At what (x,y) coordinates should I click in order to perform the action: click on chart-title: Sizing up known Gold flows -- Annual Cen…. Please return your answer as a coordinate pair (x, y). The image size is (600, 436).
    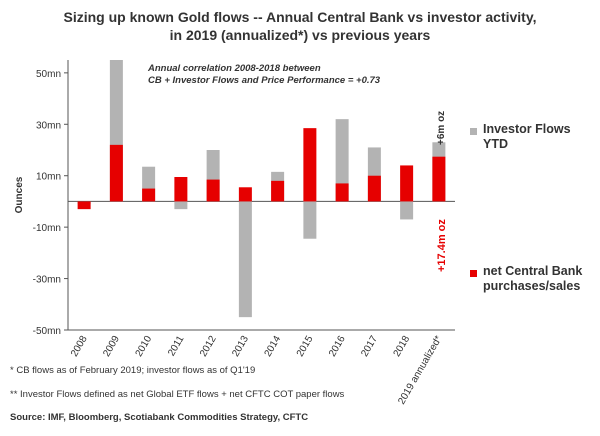
    Looking at the image, I should click on (300, 26).